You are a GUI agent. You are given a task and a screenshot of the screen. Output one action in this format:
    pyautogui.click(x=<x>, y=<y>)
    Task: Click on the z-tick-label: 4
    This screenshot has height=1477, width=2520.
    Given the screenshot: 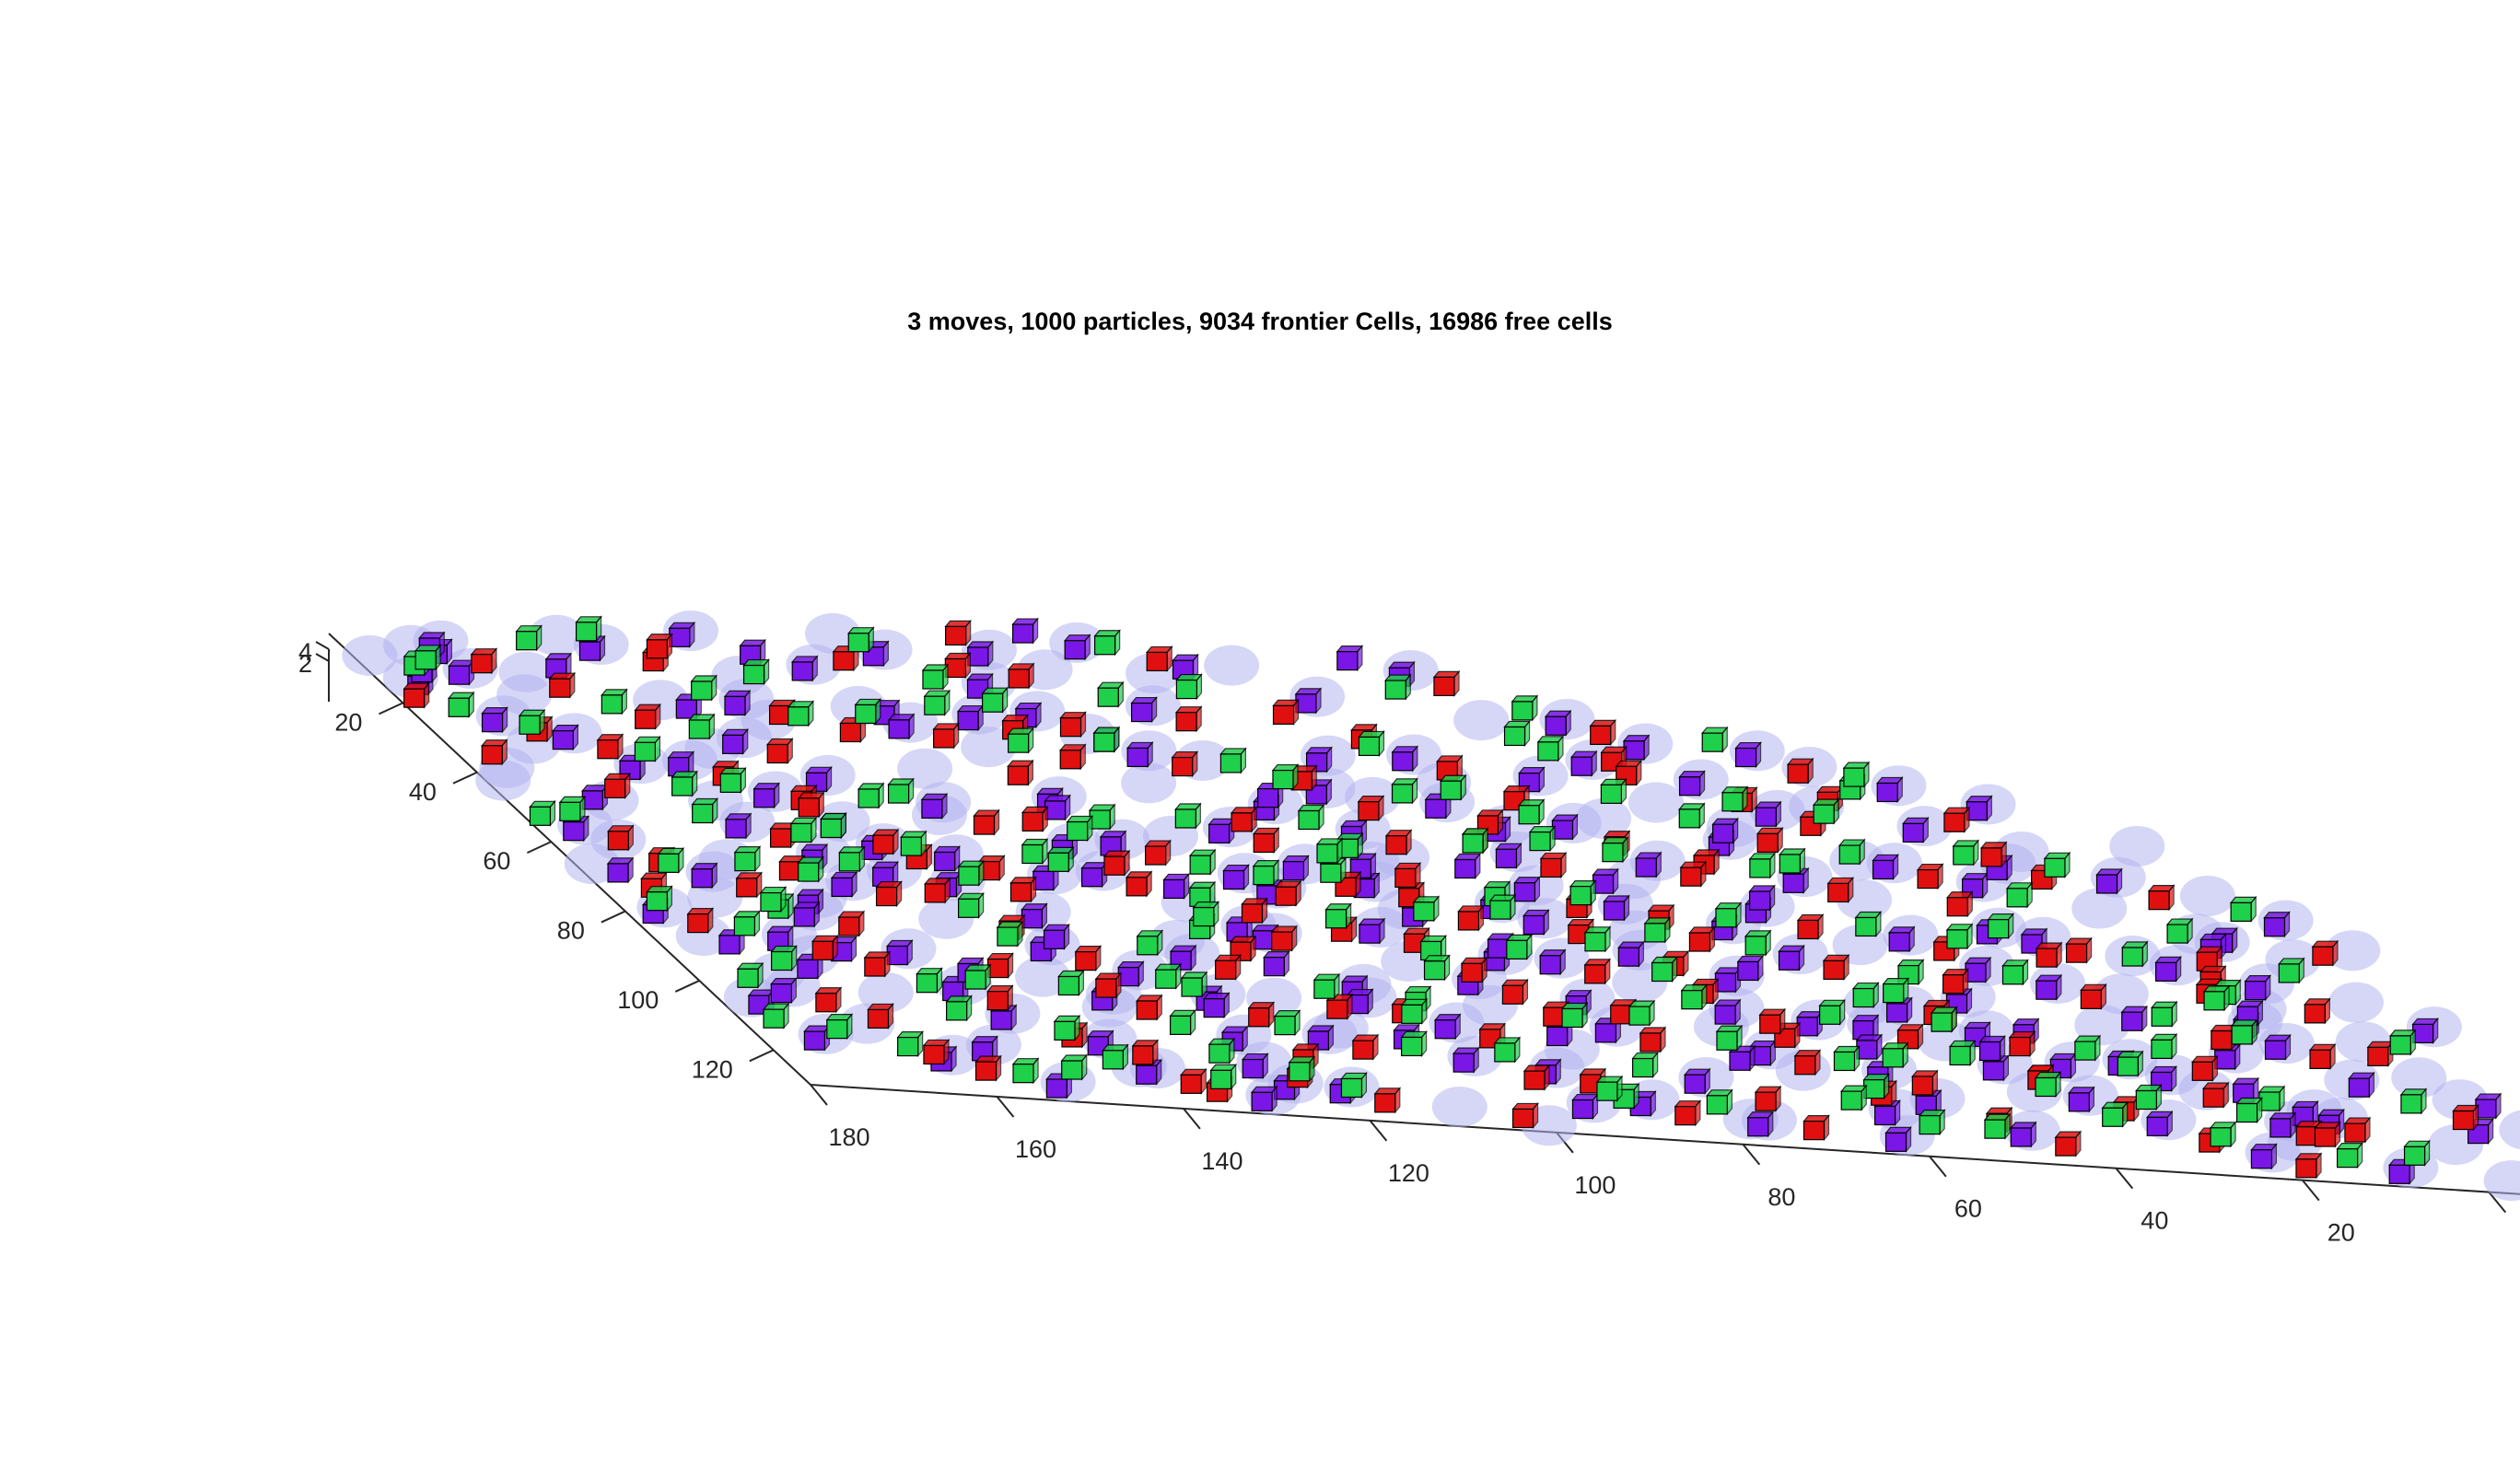 What is the action you would take?
    pyautogui.click(x=305, y=652)
    